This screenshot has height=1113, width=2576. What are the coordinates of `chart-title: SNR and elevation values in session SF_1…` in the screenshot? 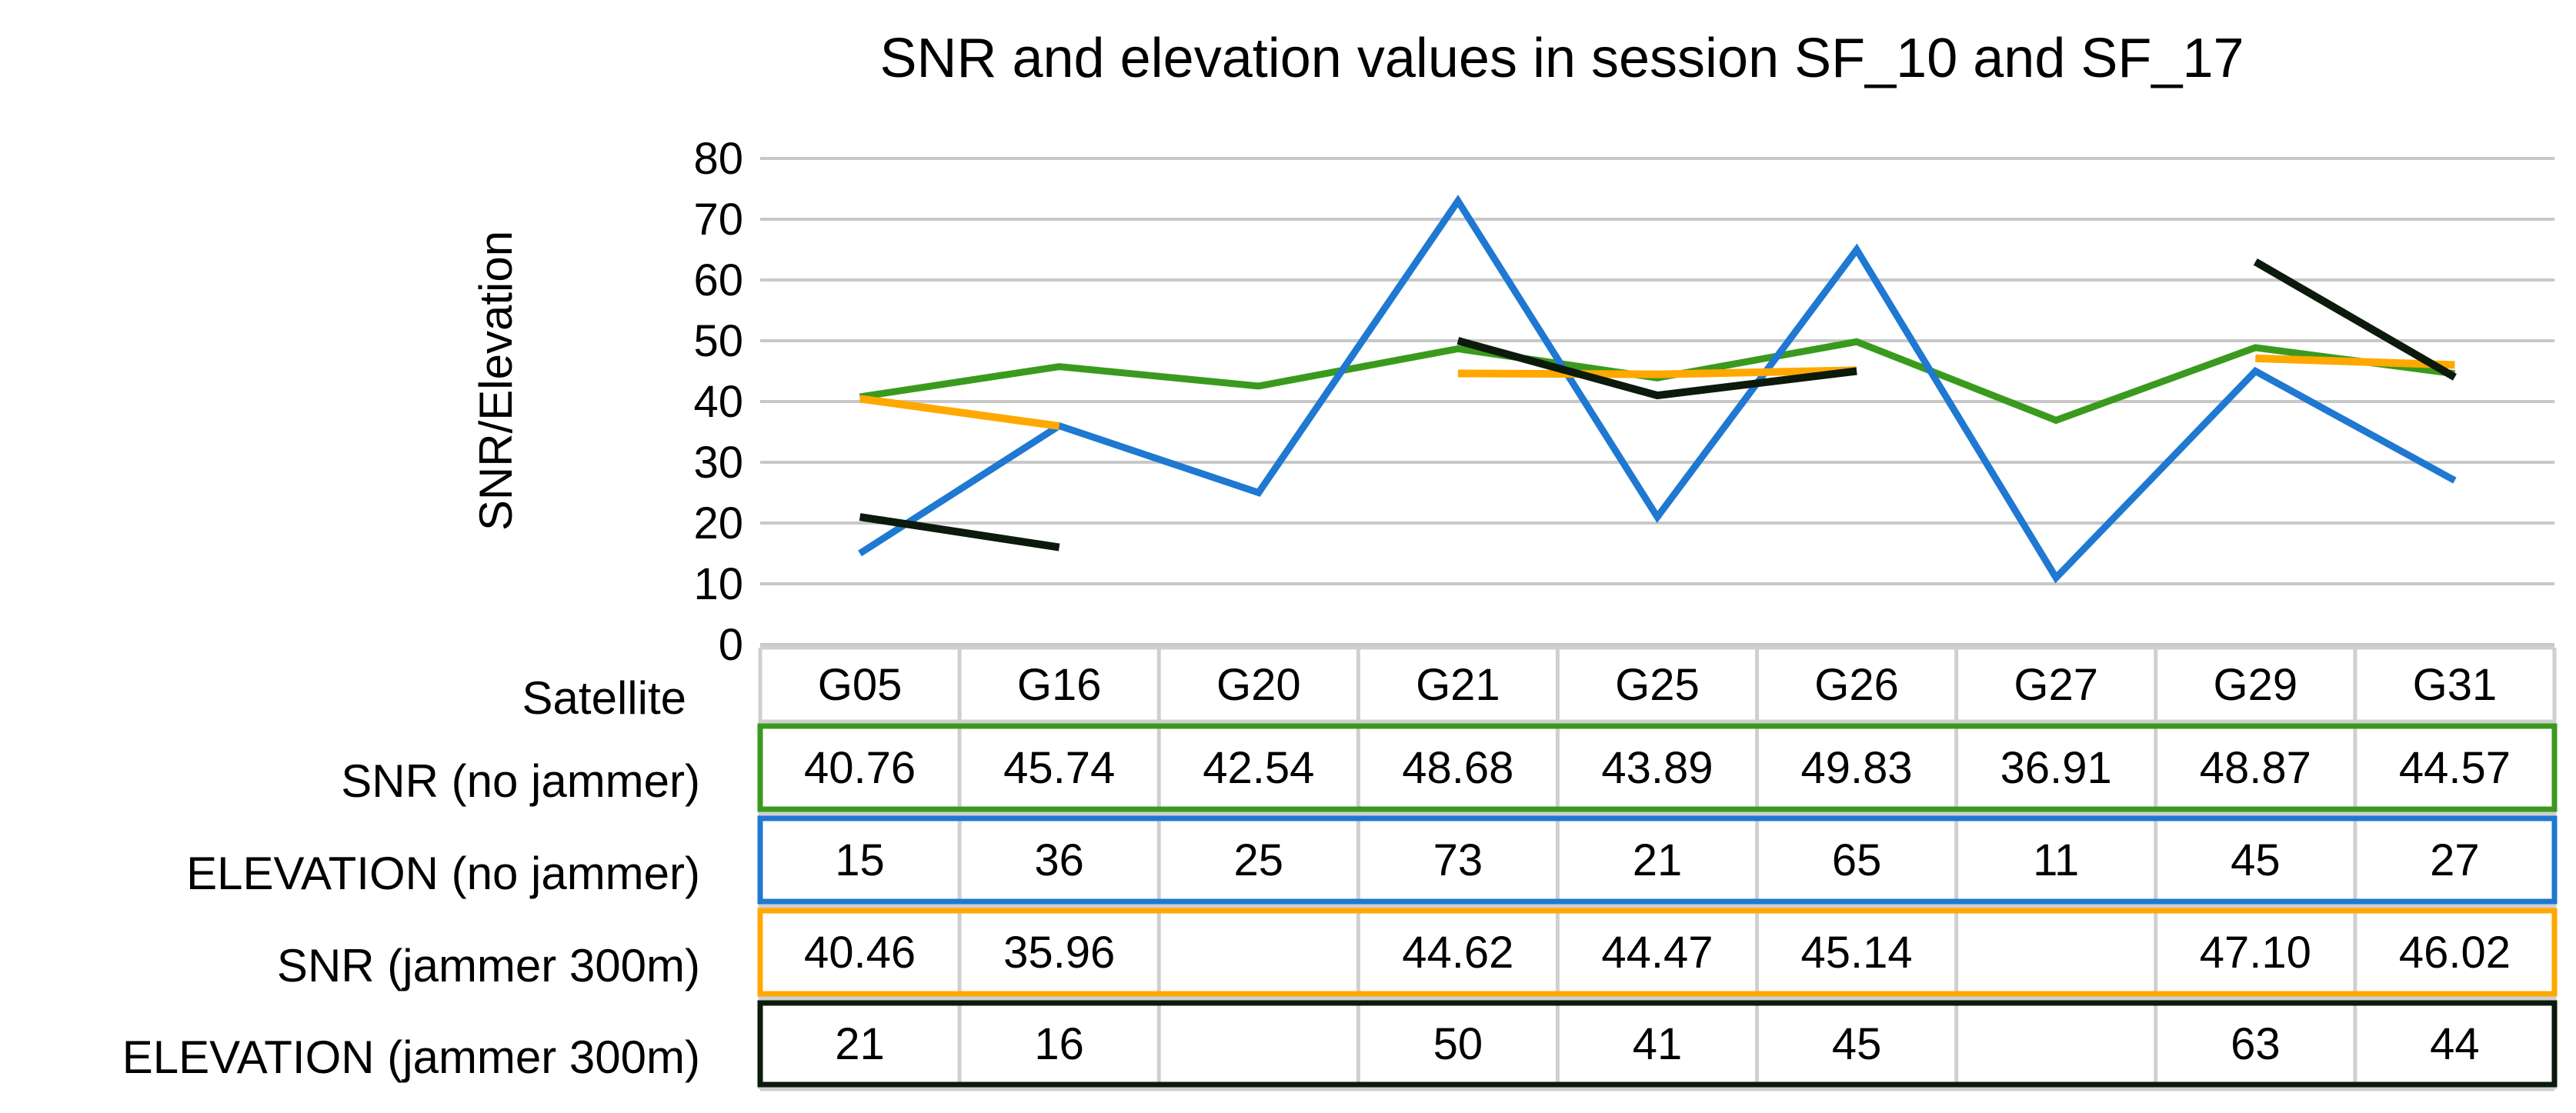 It's located at (1562, 58).